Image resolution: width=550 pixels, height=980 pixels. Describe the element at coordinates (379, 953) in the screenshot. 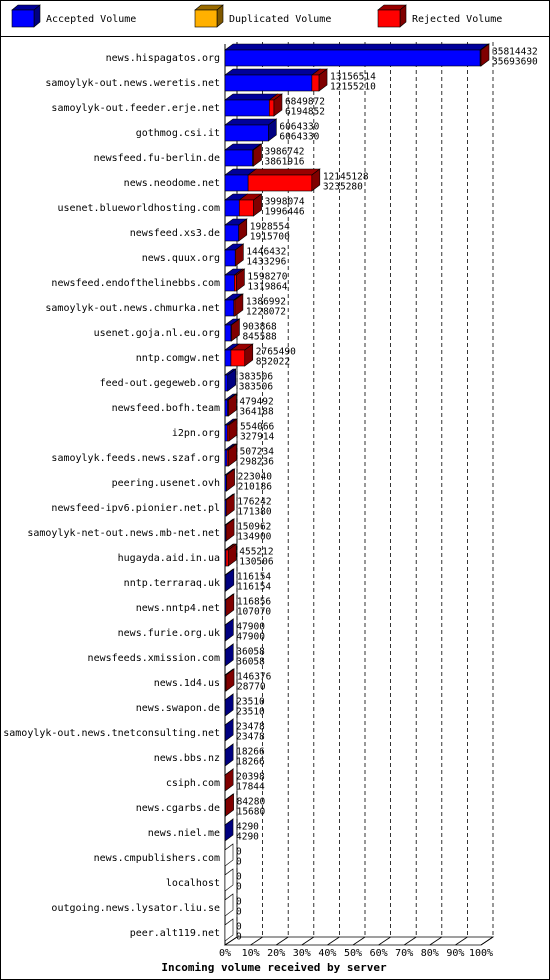

I see `x-tick-label: 60%` at that location.